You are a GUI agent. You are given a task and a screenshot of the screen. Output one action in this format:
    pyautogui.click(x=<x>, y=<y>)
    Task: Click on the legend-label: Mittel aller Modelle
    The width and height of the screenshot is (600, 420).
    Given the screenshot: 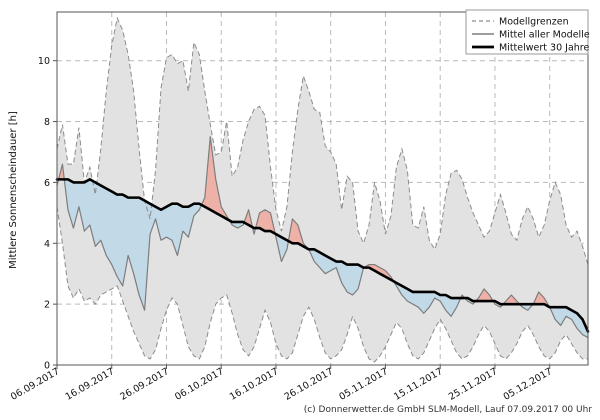 What is the action you would take?
    pyautogui.click(x=544, y=35)
    